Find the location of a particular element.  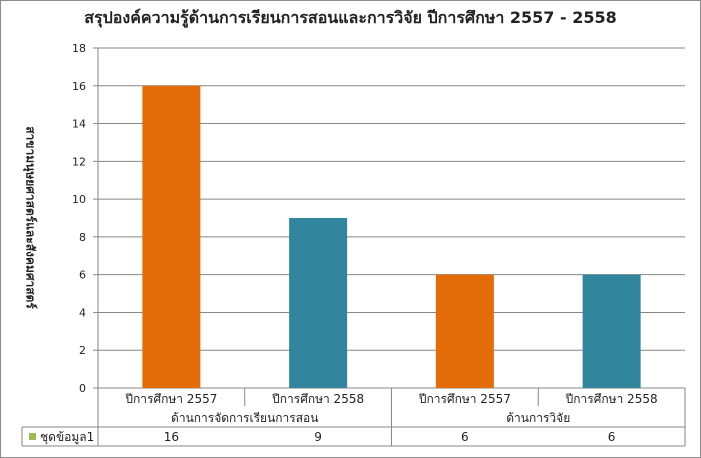

y-tick-label: 8 is located at coordinates (82, 237).